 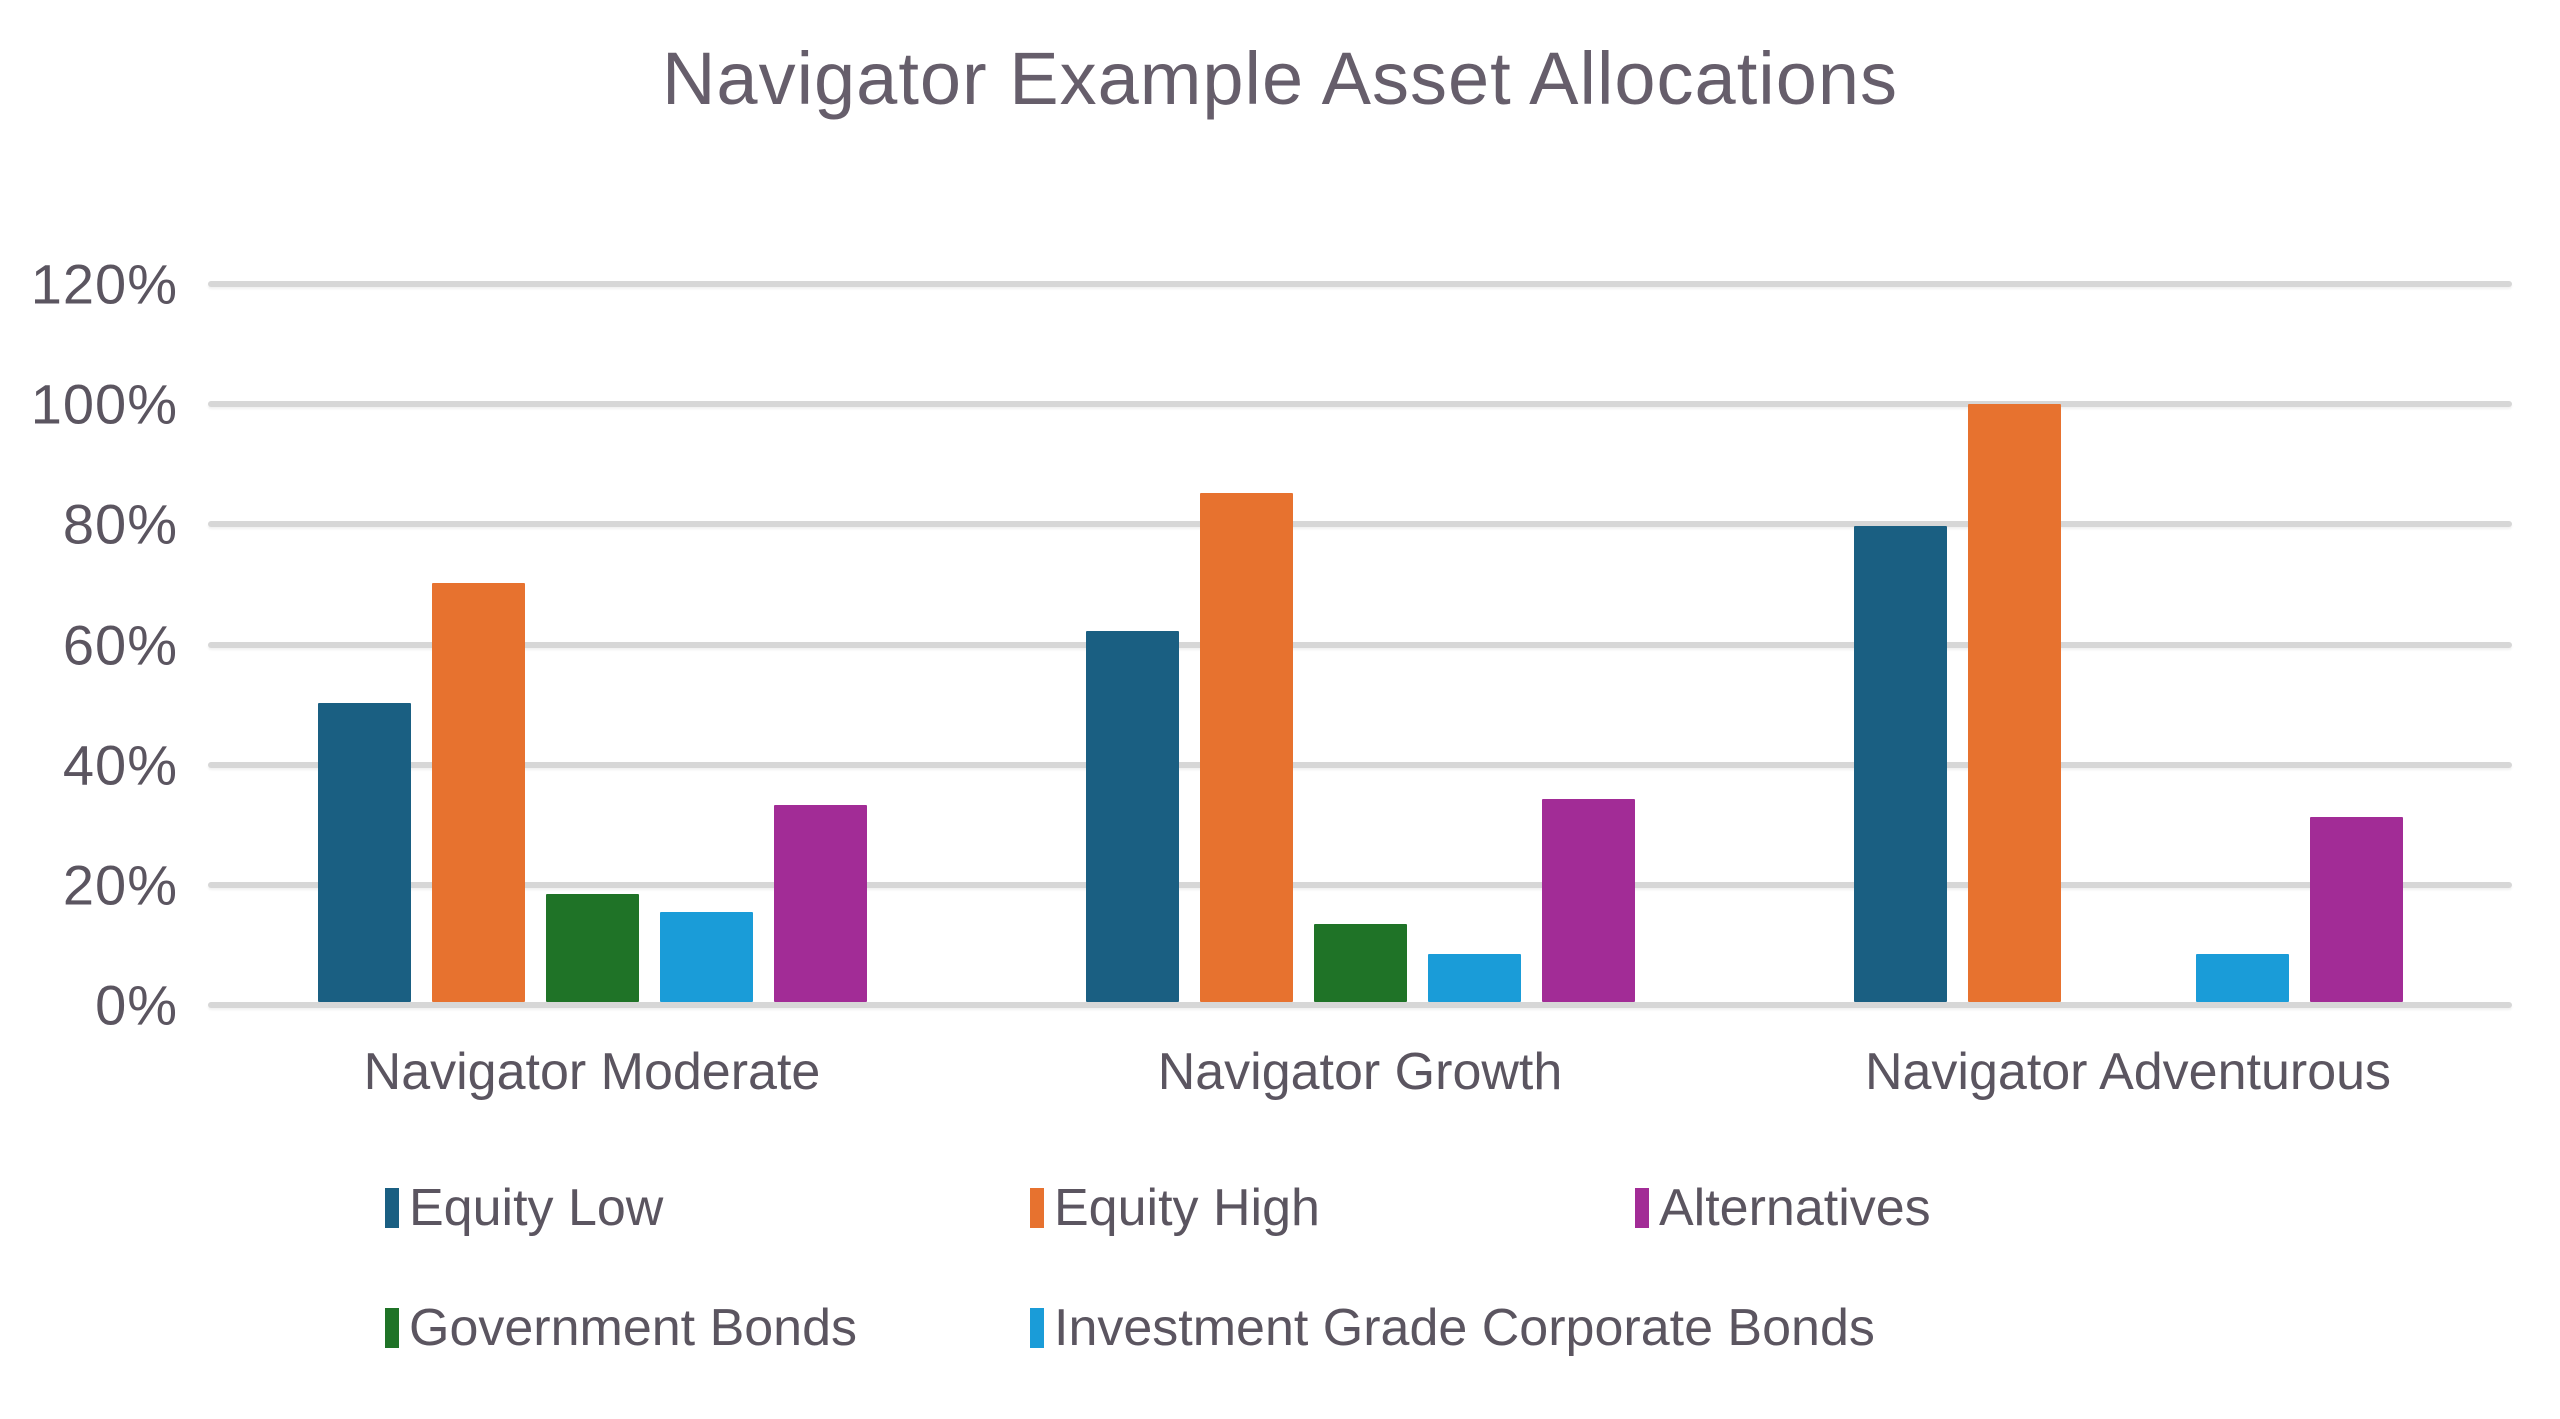 I want to click on y-tick-20: 20%, so click(x=120, y=885).